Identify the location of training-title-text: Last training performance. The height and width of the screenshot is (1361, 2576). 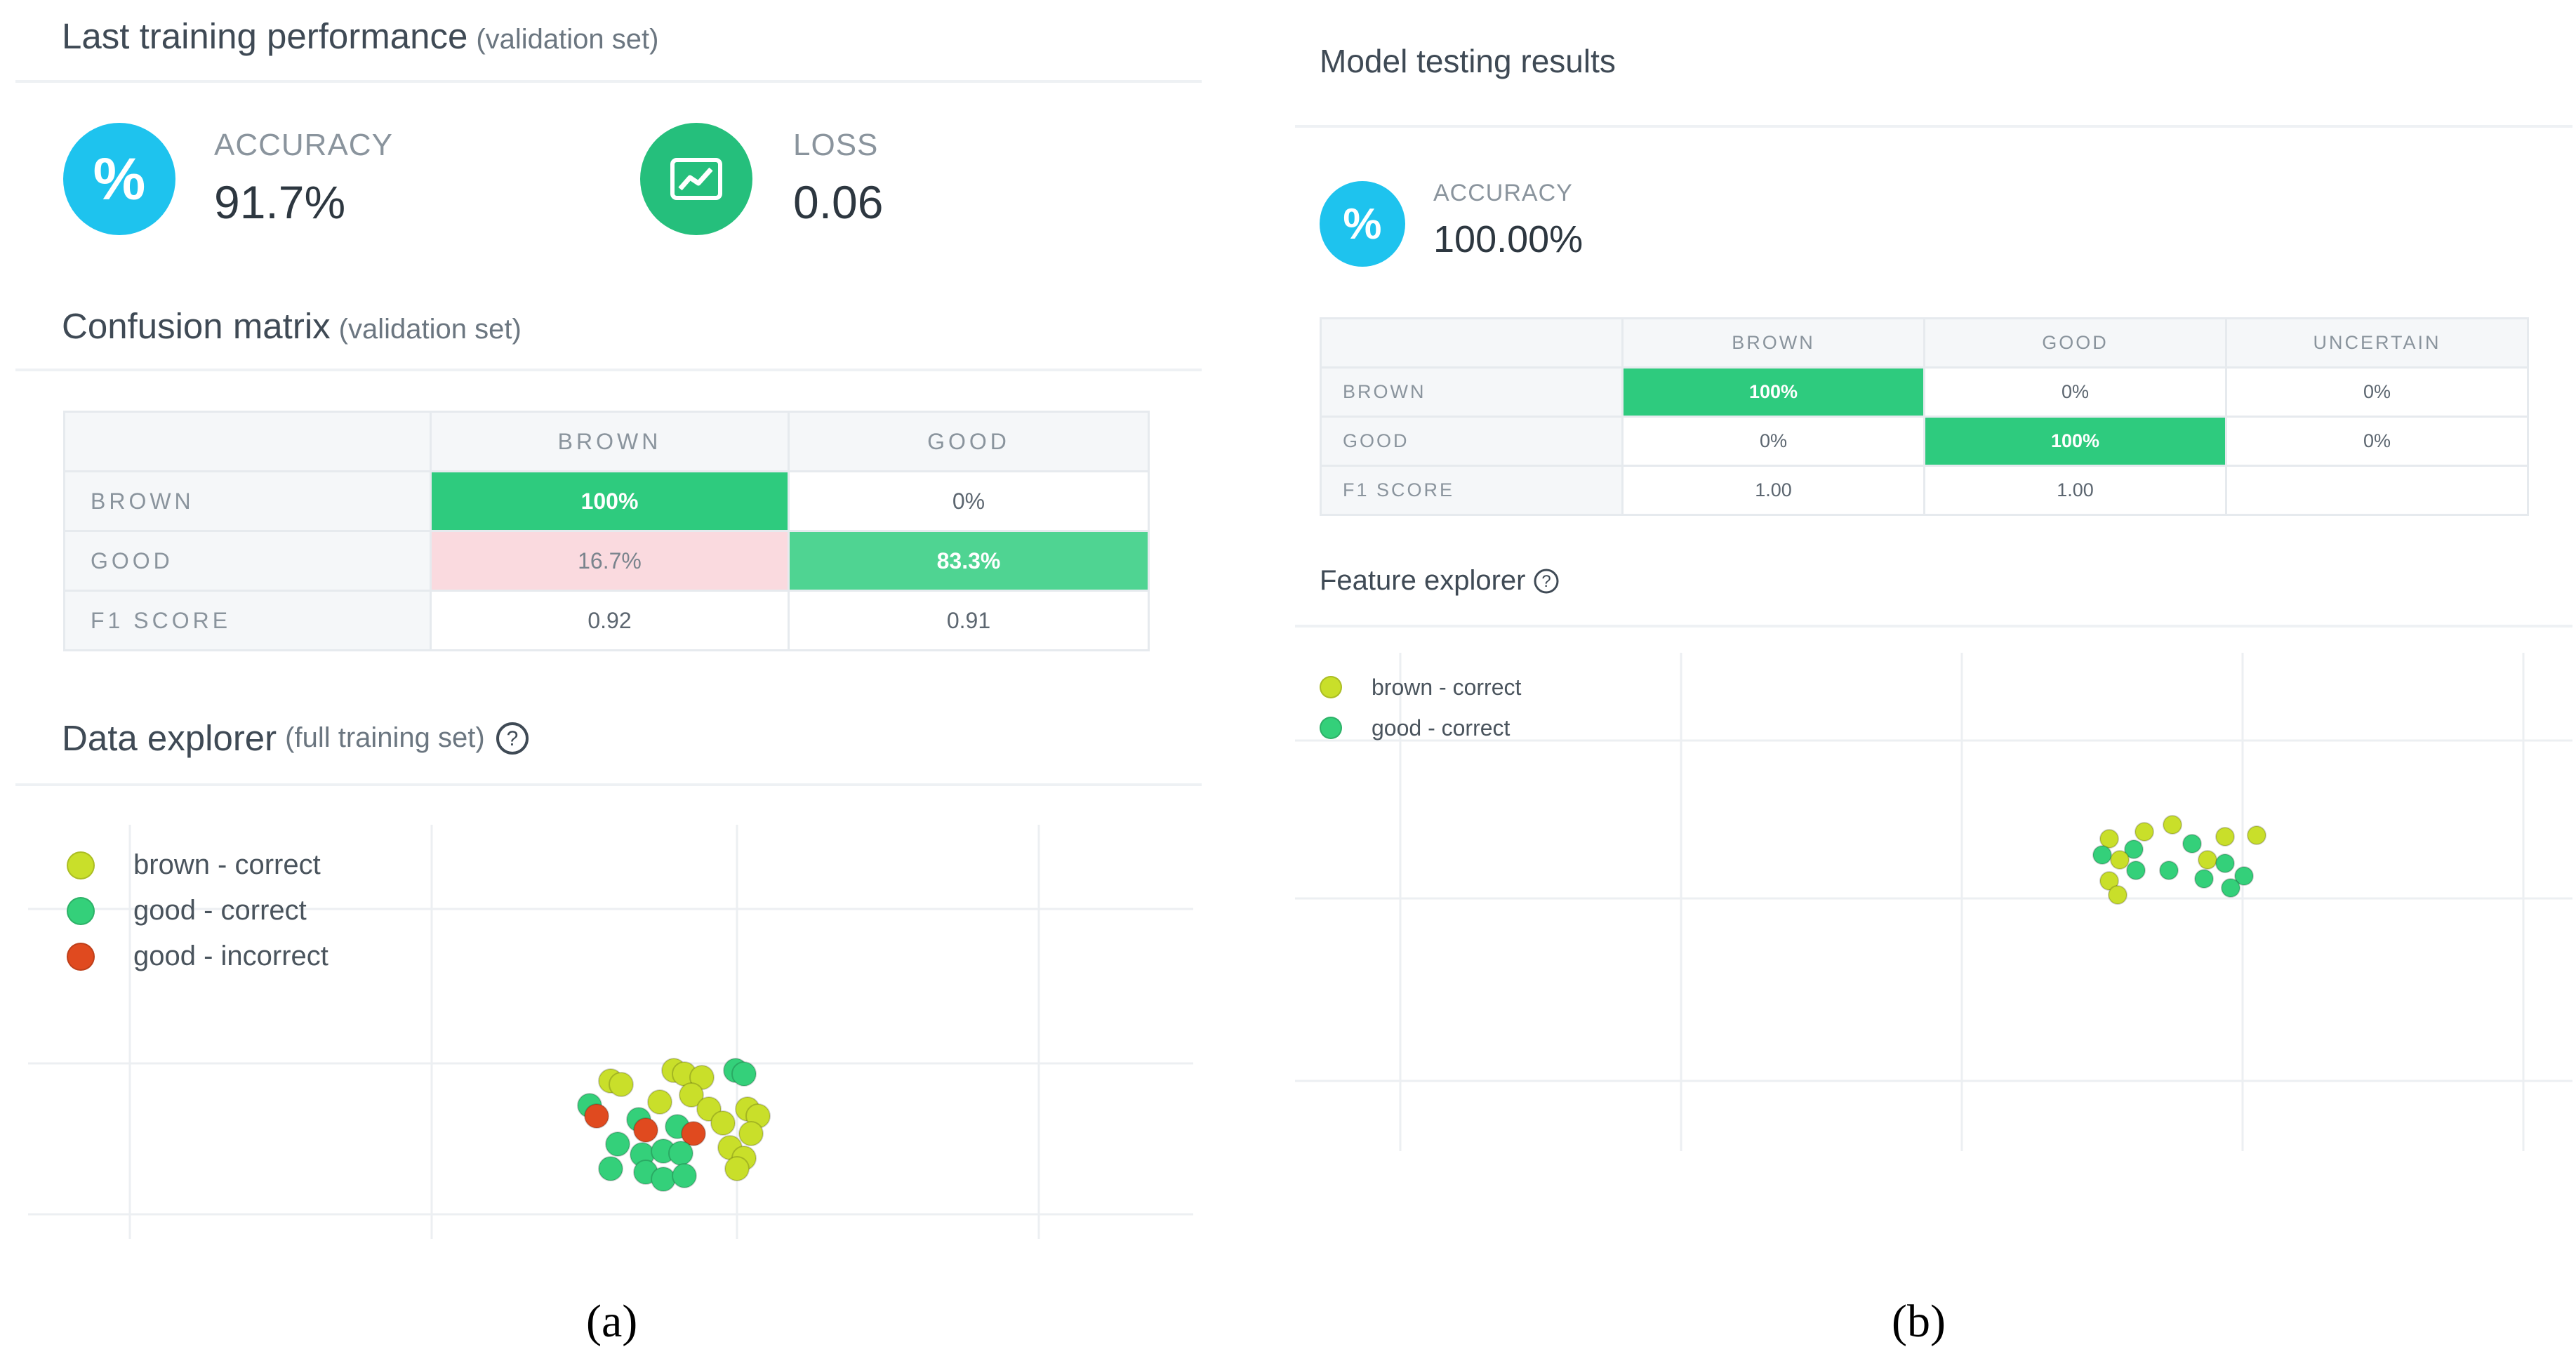
(265, 36).